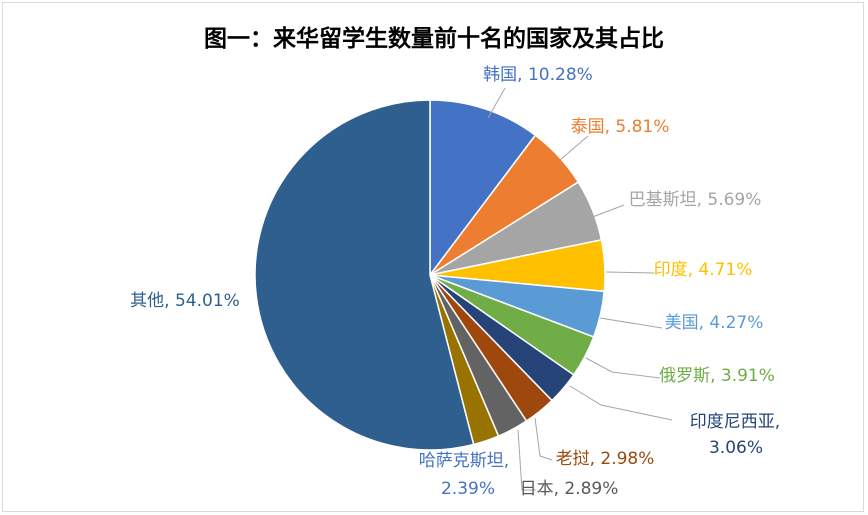  I want to click on chart-title: 图一：来华留学生数量前十名的国家及其占比, so click(434, 38).